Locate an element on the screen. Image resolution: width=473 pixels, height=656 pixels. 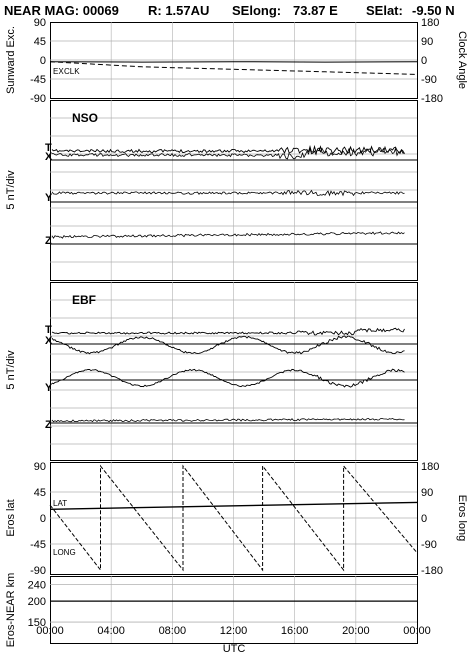
eros-left-ylabel: Eros lat is located at coordinates (11, 517).